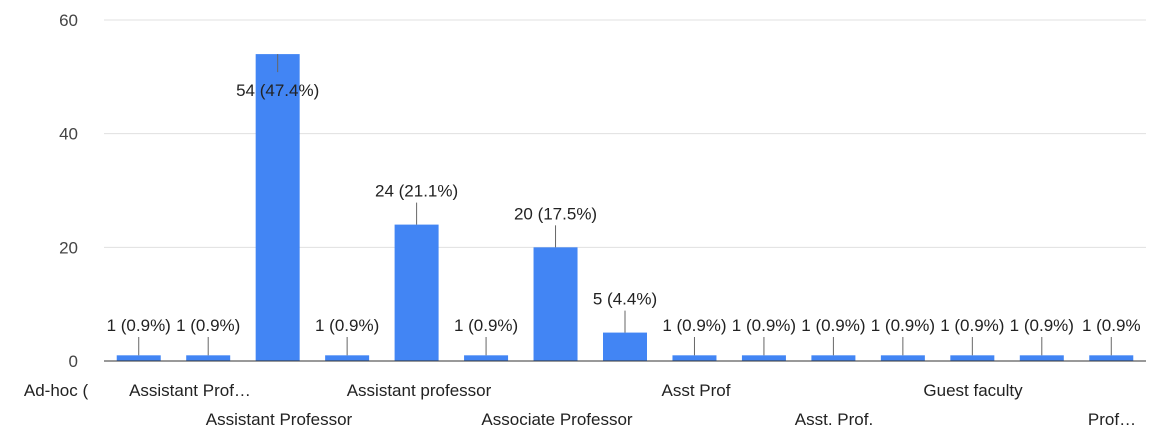 The image size is (1153, 432). Describe the element at coordinates (68, 191) in the screenshot. I see `y-axis-ticks: 0 20 40 60` at that location.